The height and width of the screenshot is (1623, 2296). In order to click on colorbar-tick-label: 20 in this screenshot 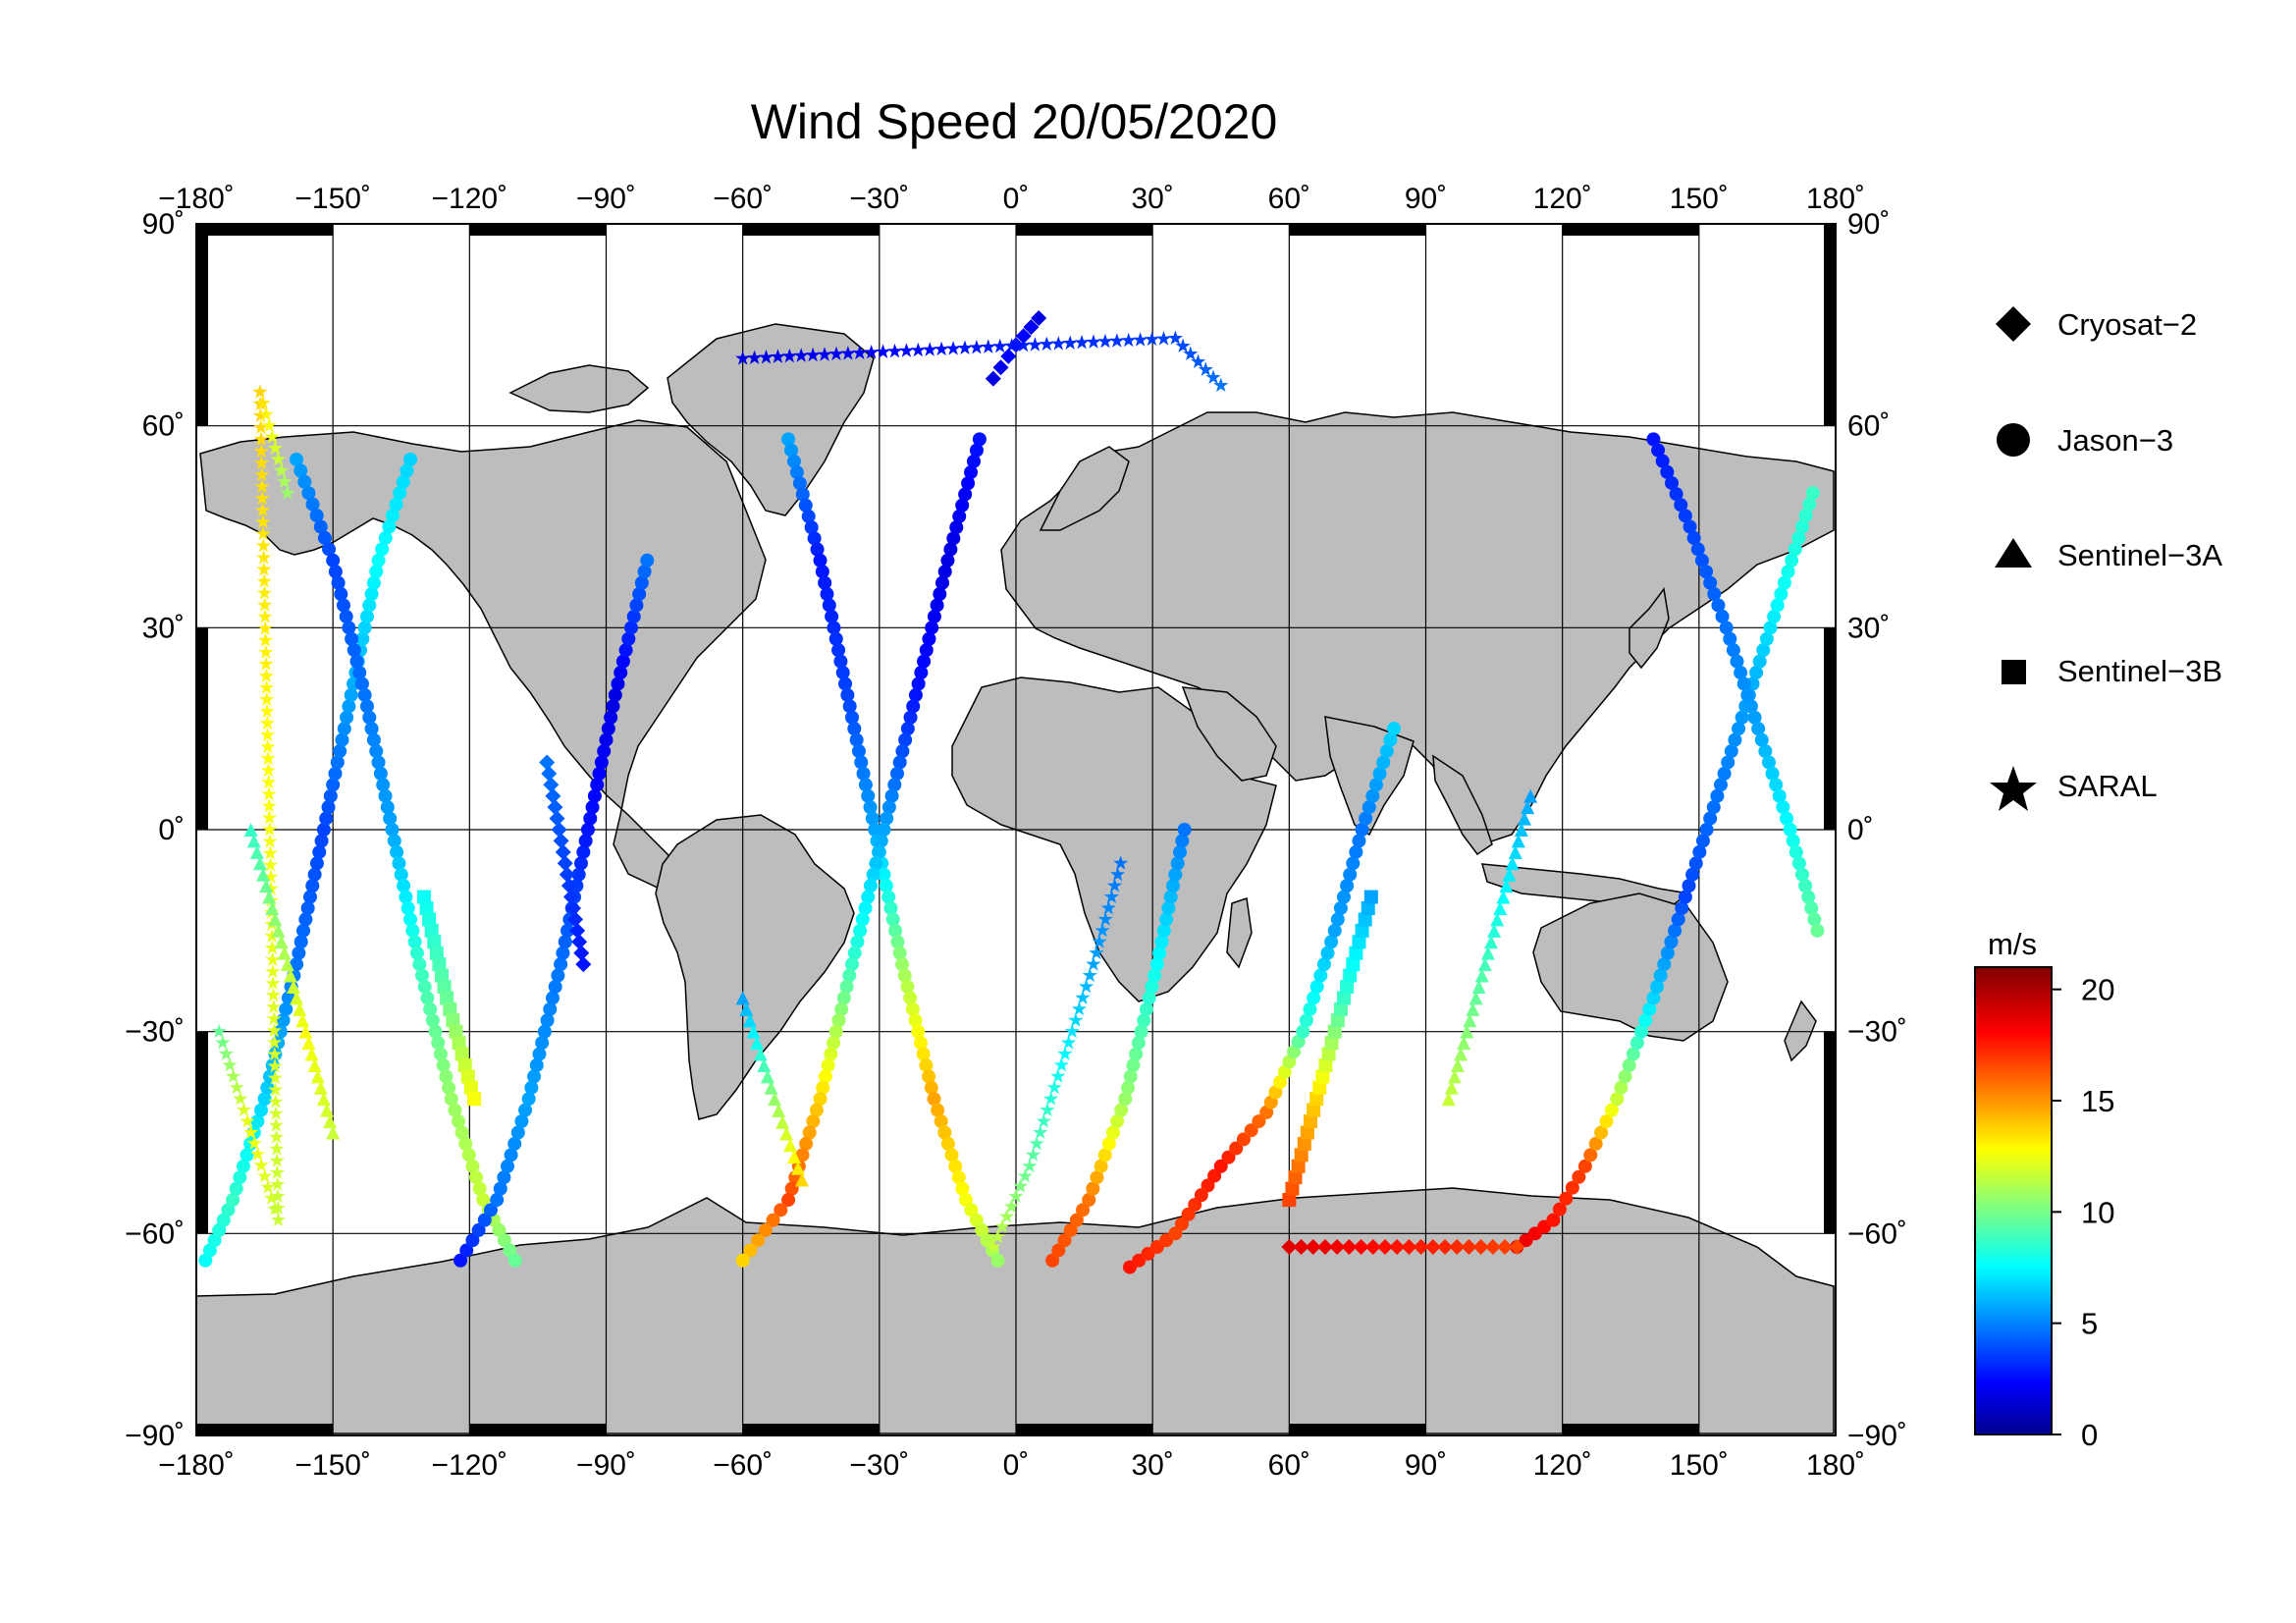, I will do `click(2097, 990)`.